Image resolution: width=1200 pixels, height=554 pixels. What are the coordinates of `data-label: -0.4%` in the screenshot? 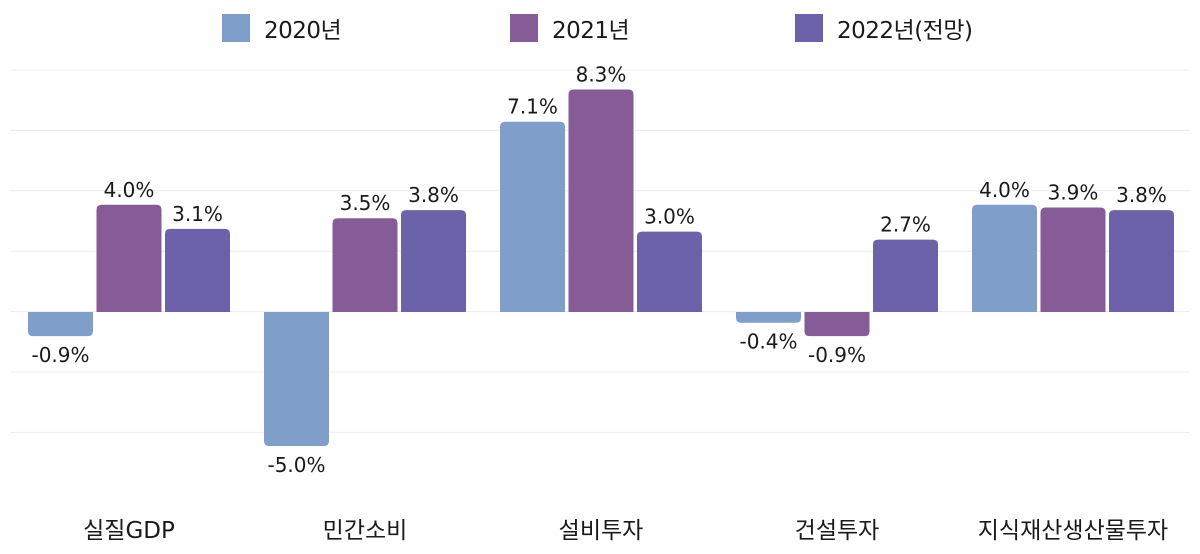 It's located at (768, 342).